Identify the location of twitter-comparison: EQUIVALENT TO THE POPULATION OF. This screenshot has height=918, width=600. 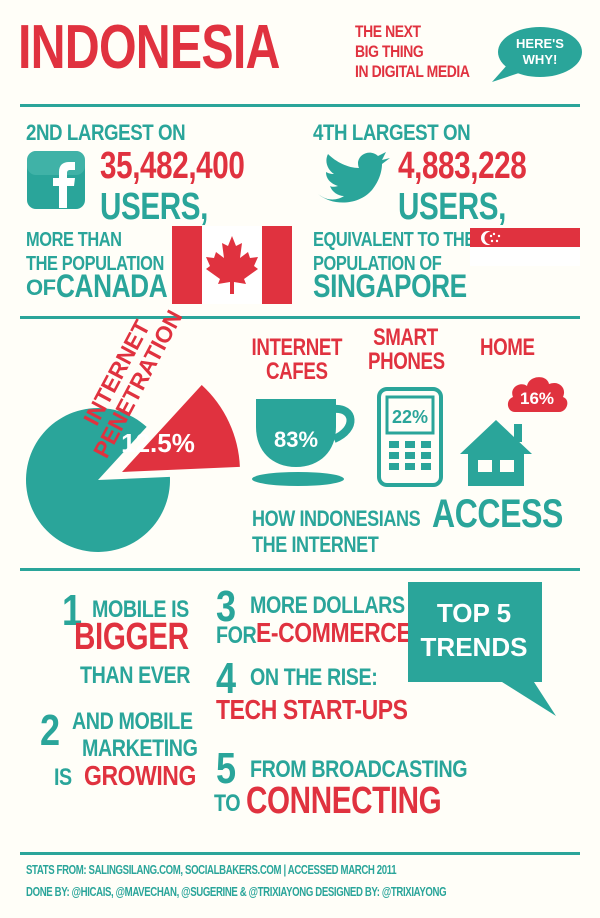
(394, 252).